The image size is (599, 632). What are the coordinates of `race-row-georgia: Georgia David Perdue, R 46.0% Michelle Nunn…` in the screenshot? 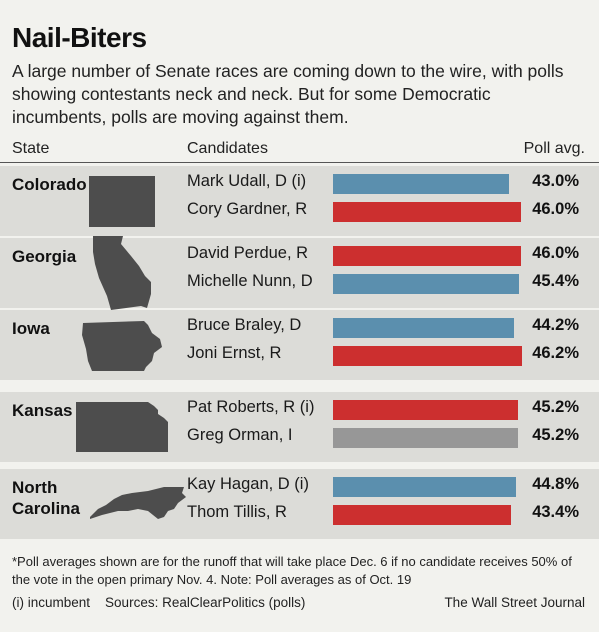 It's located at (299, 273).